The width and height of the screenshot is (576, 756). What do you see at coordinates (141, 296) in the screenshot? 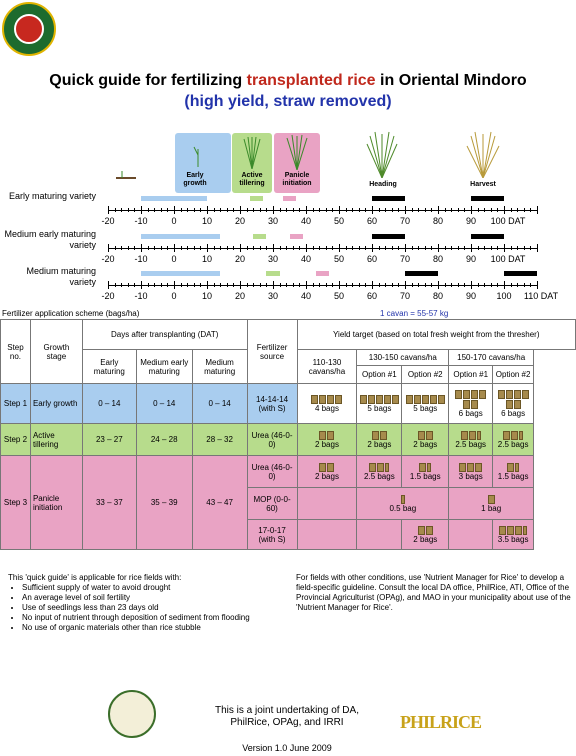
I see `timeline-tick-label: -10` at bounding box center [141, 296].